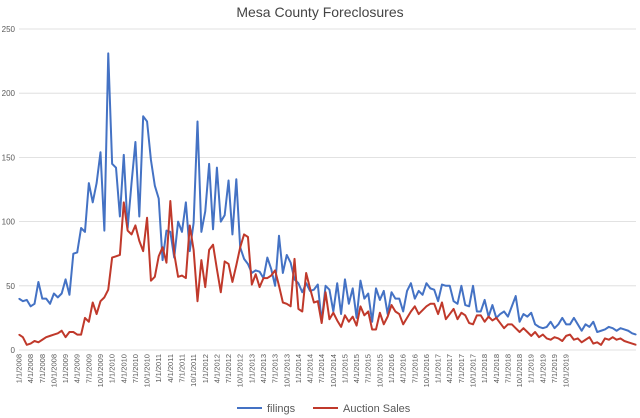  I want to click on x-tick-label: 1/1/2014, so click(298, 368).